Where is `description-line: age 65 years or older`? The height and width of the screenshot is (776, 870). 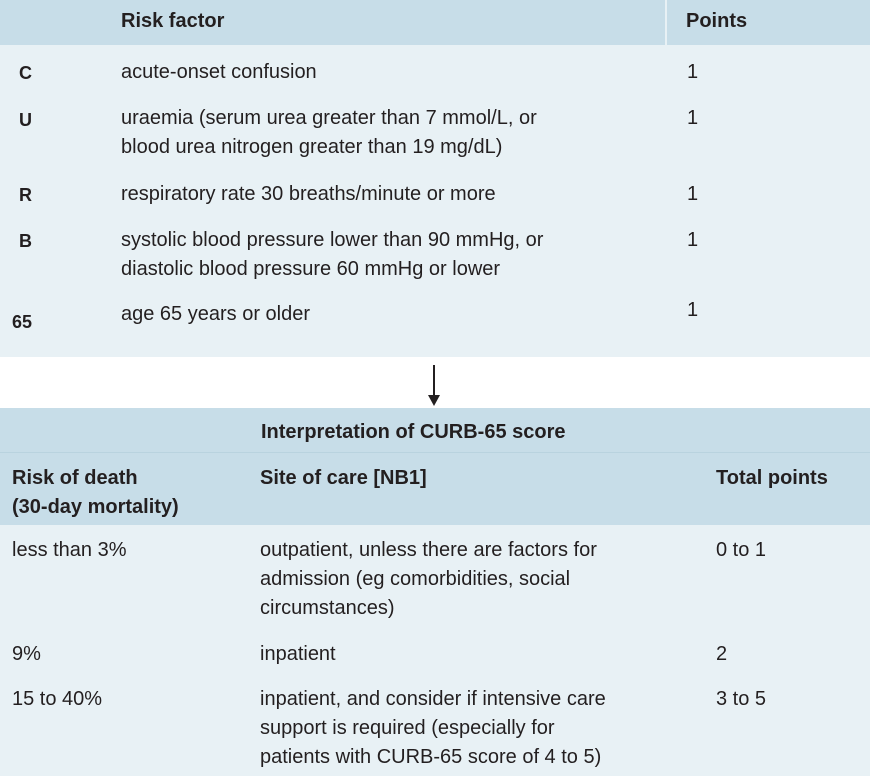 description-line: age 65 years or older is located at coordinates (216, 314).